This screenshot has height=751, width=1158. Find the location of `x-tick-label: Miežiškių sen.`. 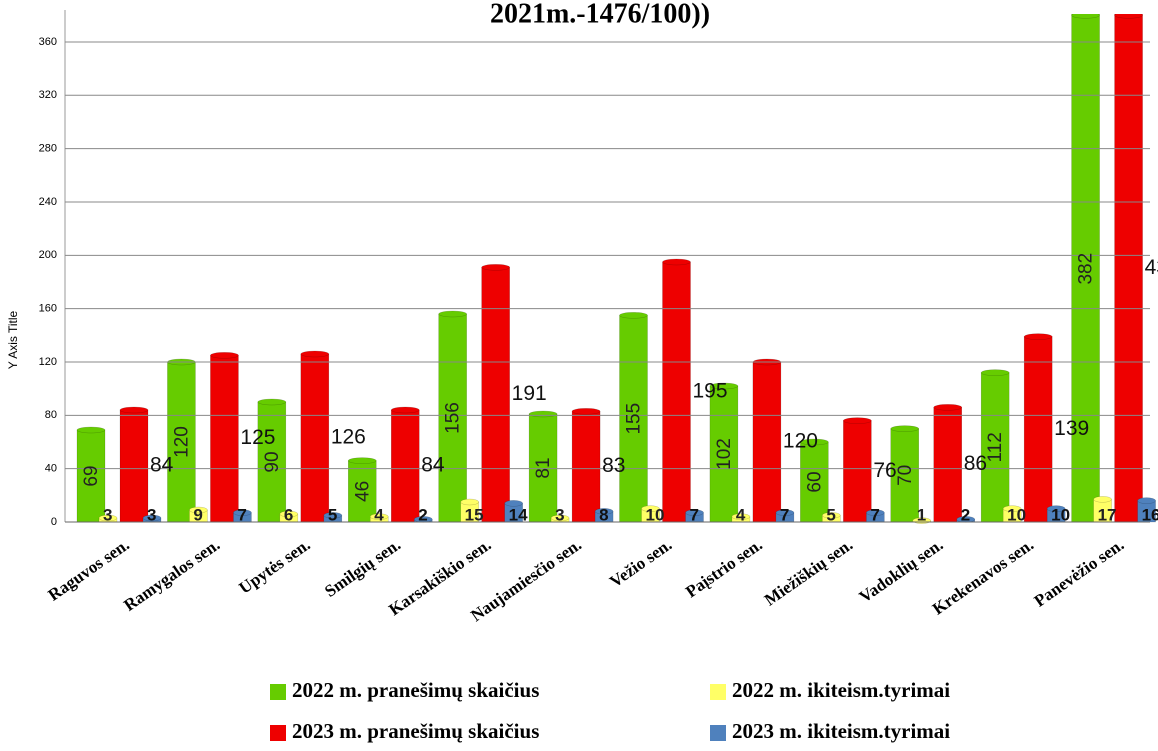

x-tick-label: Miežiškių sen. is located at coordinates (808, 572).